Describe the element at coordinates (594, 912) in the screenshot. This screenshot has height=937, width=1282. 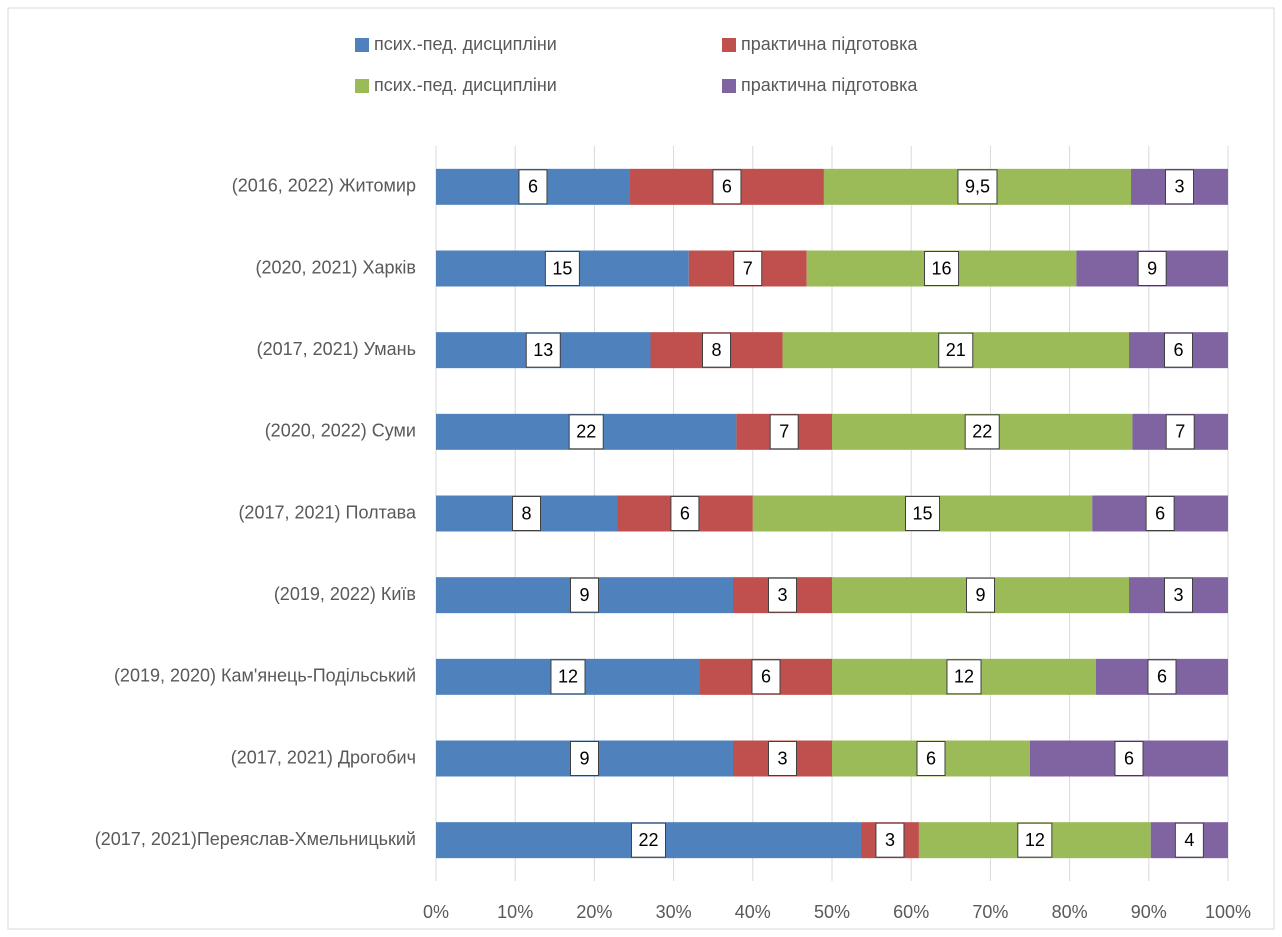
I see `x-tick-label: 20%` at that location.